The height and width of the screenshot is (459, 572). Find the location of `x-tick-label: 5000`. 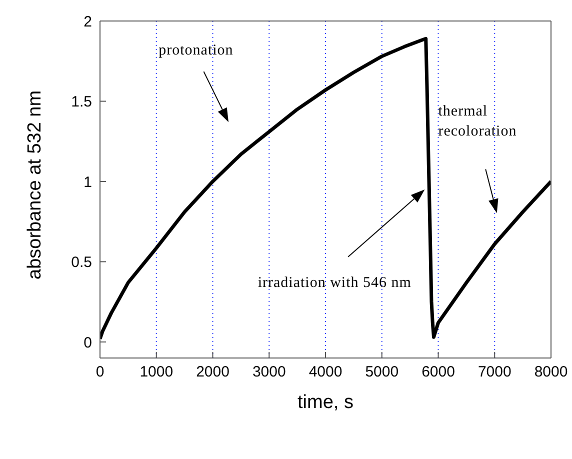

x-tick-label: 5000 is located at coordinates (382, 372).